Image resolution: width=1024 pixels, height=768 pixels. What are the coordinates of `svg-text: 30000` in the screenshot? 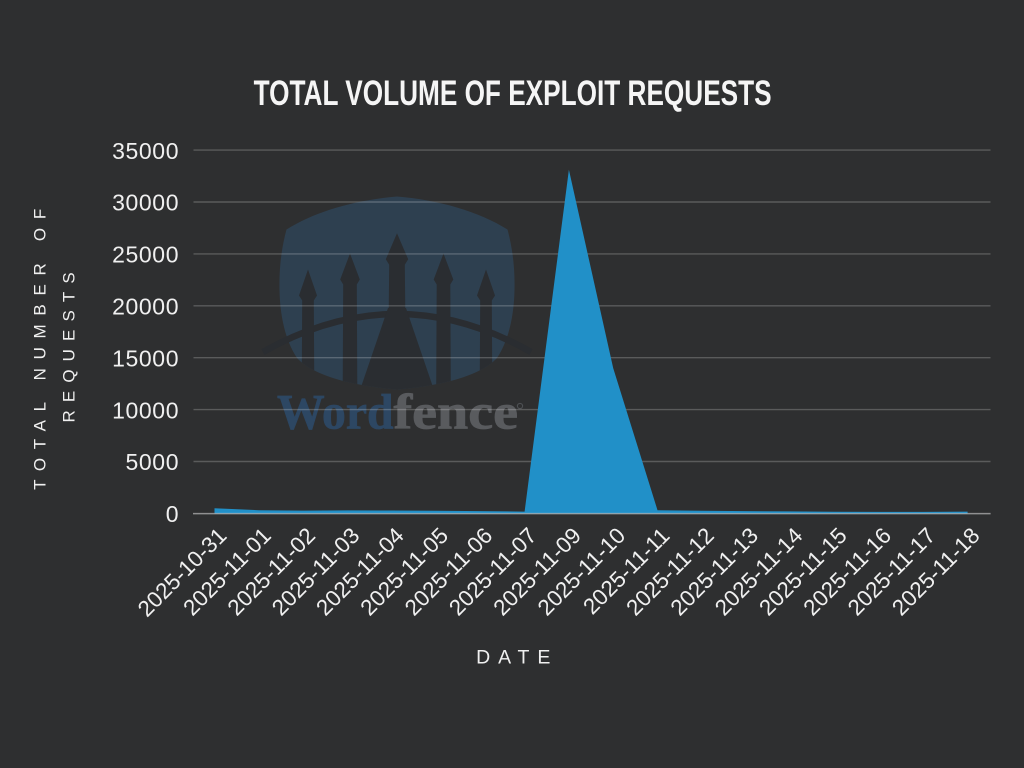 It's located at (145, 203).